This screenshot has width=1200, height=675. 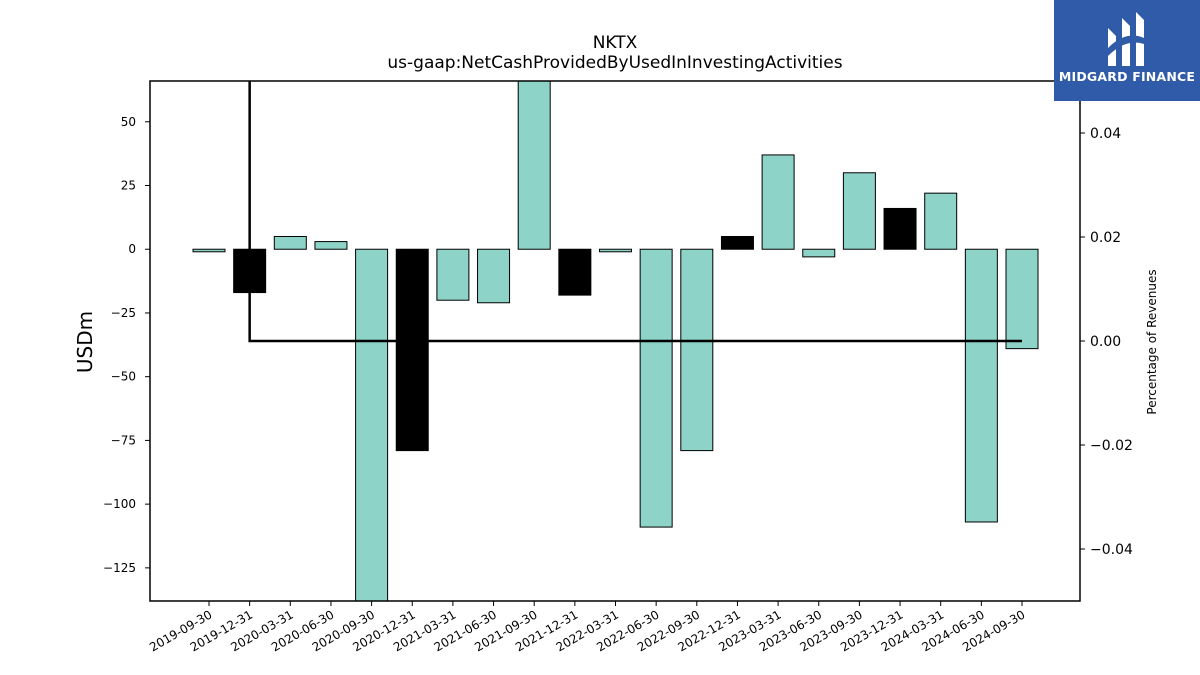 What do you see at coordinates (1111, 550) in the screenshot?
I see `right-tick-label: −0.04` at bounding box center [1111, 550].